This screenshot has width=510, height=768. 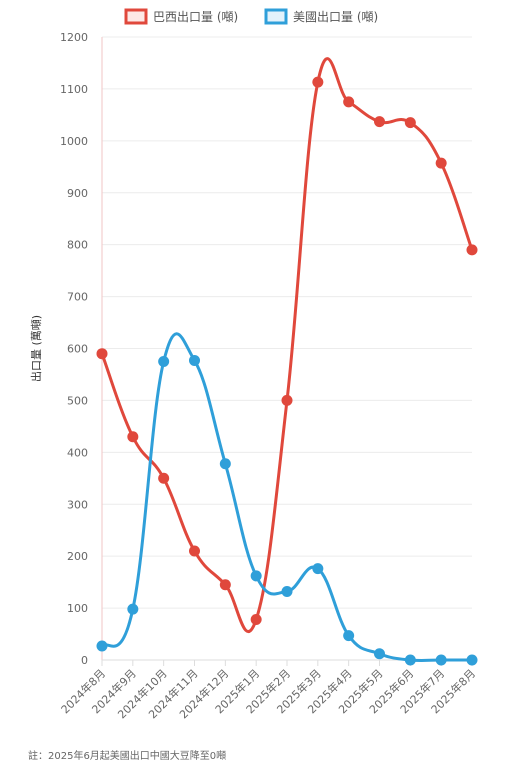 I want to click on y-tick-label: 0, so click(x=84, y=660).